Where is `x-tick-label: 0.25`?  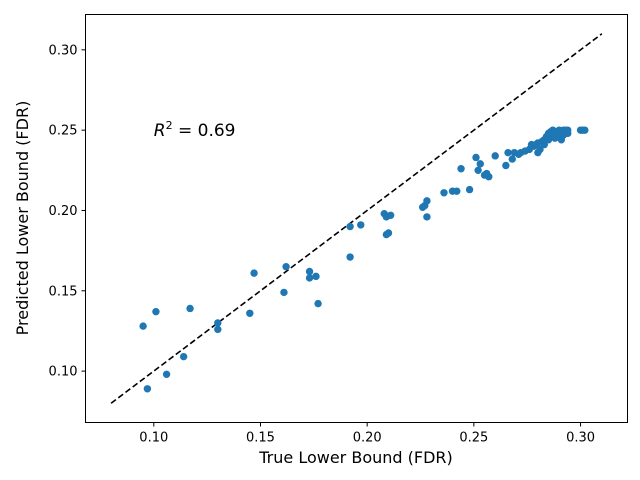
x-tick-label: 0.25 is located at coordinates (473, 438).